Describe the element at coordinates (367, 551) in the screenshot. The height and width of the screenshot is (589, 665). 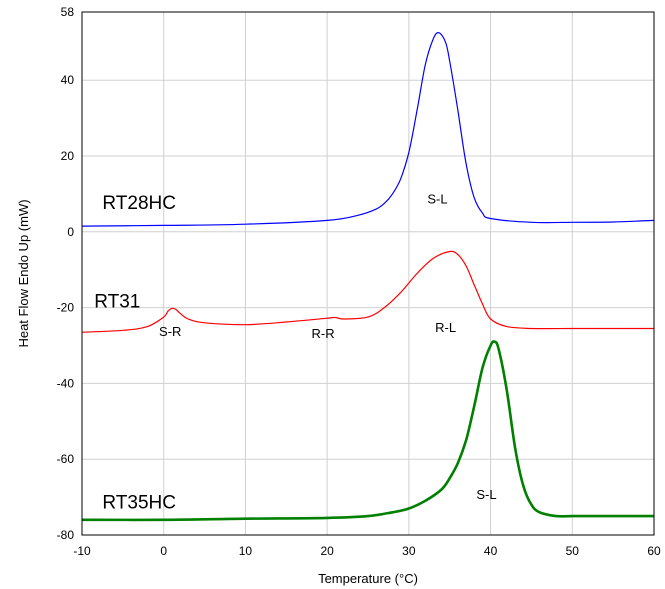
I see `x-tick-labels: -10 0 10 20 30 40 50 60` at that location.